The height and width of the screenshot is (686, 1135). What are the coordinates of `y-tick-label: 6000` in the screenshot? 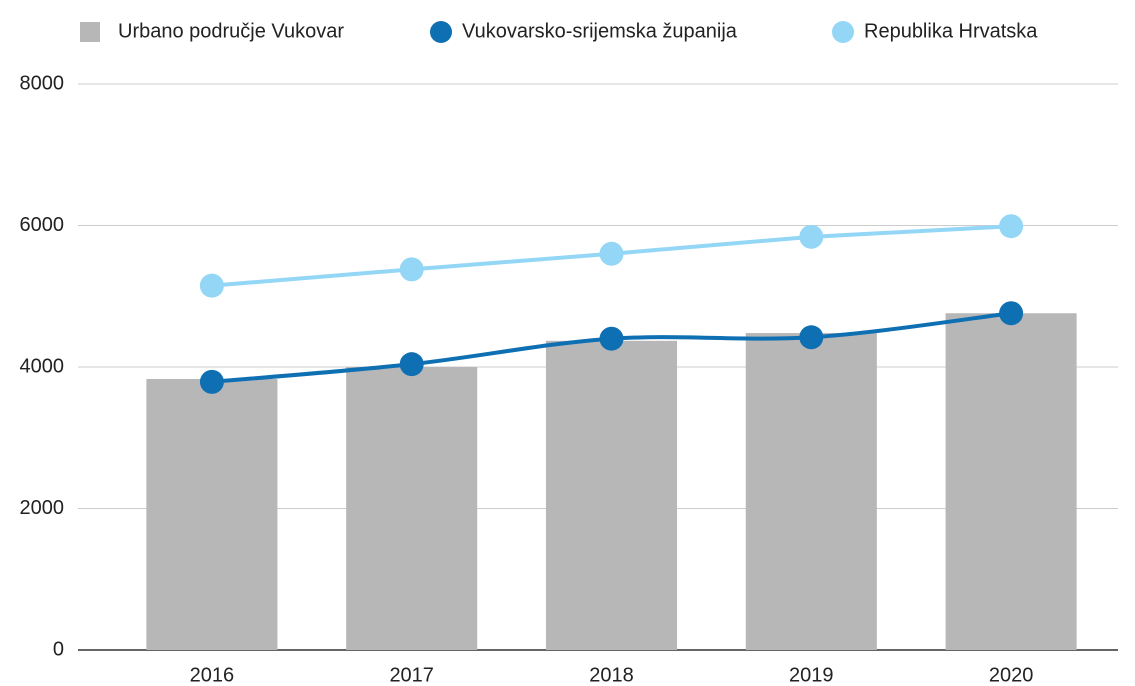 It's located at (42, 225).